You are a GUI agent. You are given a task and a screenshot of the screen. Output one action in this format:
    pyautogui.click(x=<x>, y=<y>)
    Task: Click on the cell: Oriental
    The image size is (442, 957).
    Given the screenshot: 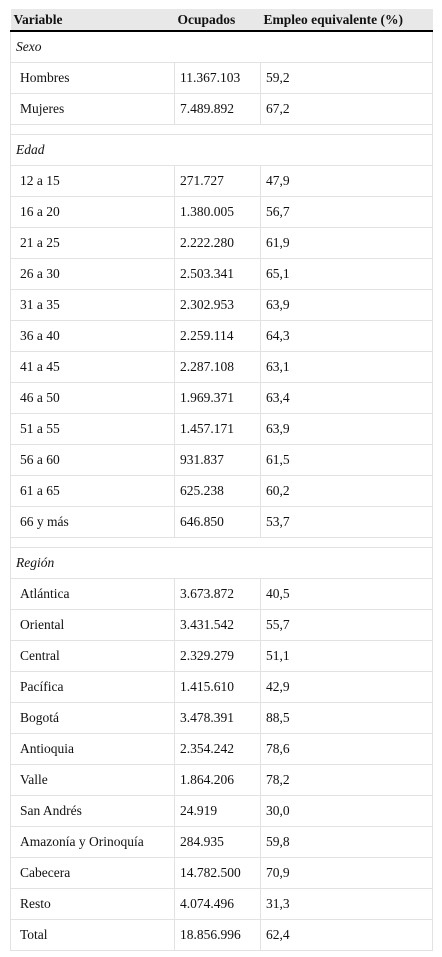 What is the action you would take?
    pyautogui.click(x=92, y=625)
    